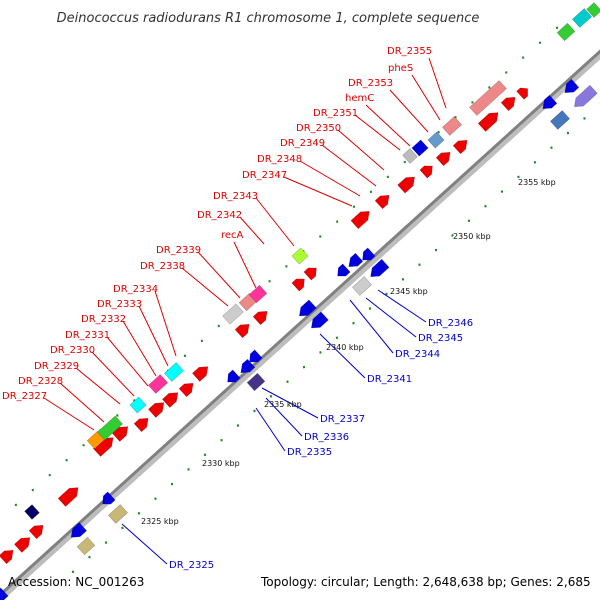  Describe the element at coordinates (87, 335) in the screenshot. I see `gene-label-dr-2331: DR_2331` at that location.